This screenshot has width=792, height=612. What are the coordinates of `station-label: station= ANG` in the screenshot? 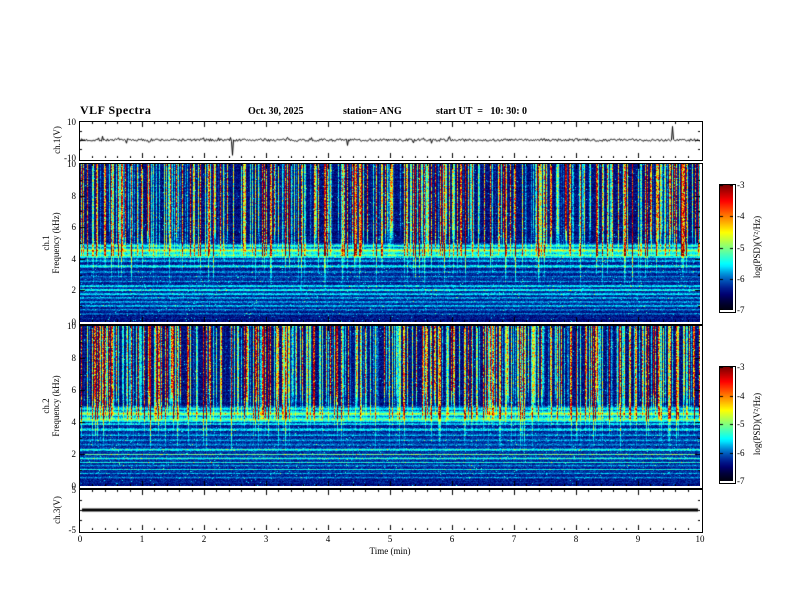 It's located at (372, 111).